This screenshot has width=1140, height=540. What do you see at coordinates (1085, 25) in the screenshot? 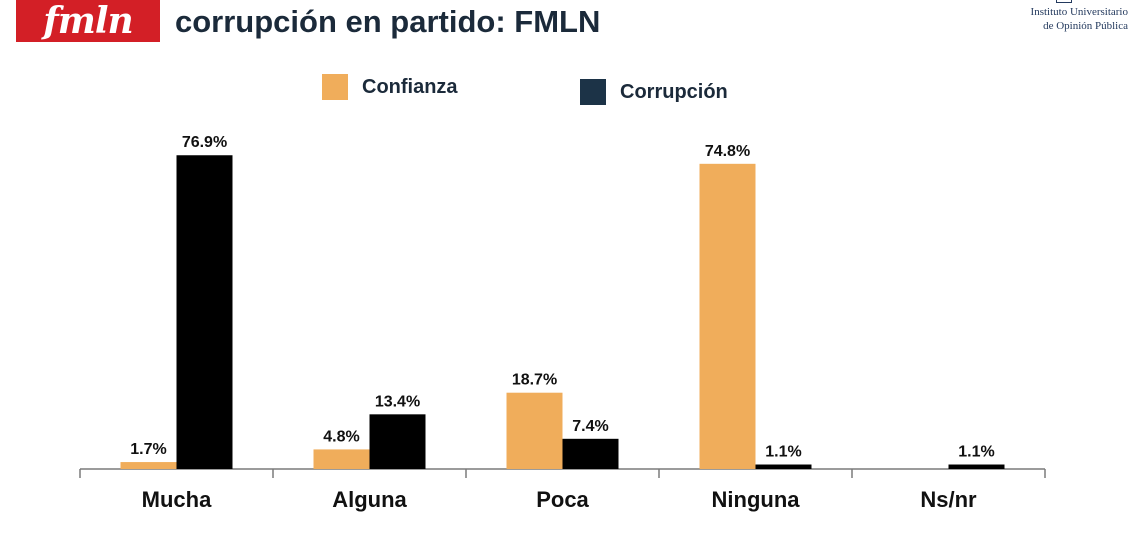
I see `institute-line-2: de Opinión Pública` at bounding box center [1085, 25].